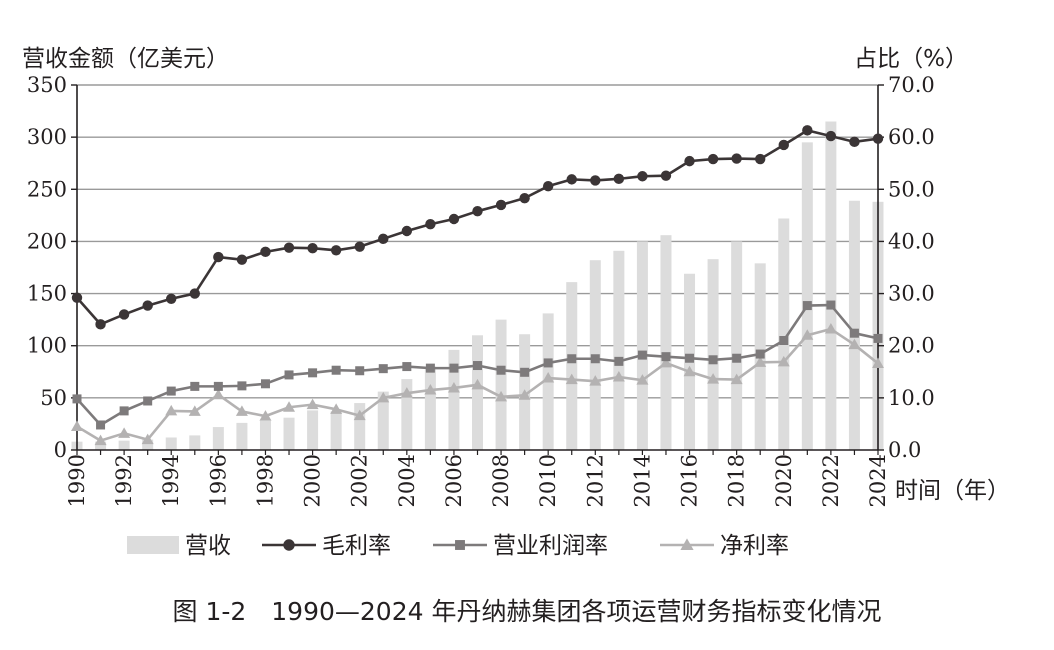  I want to click on legend: 营收 毛利率 营业利润率 净利率, so click(458, 546).